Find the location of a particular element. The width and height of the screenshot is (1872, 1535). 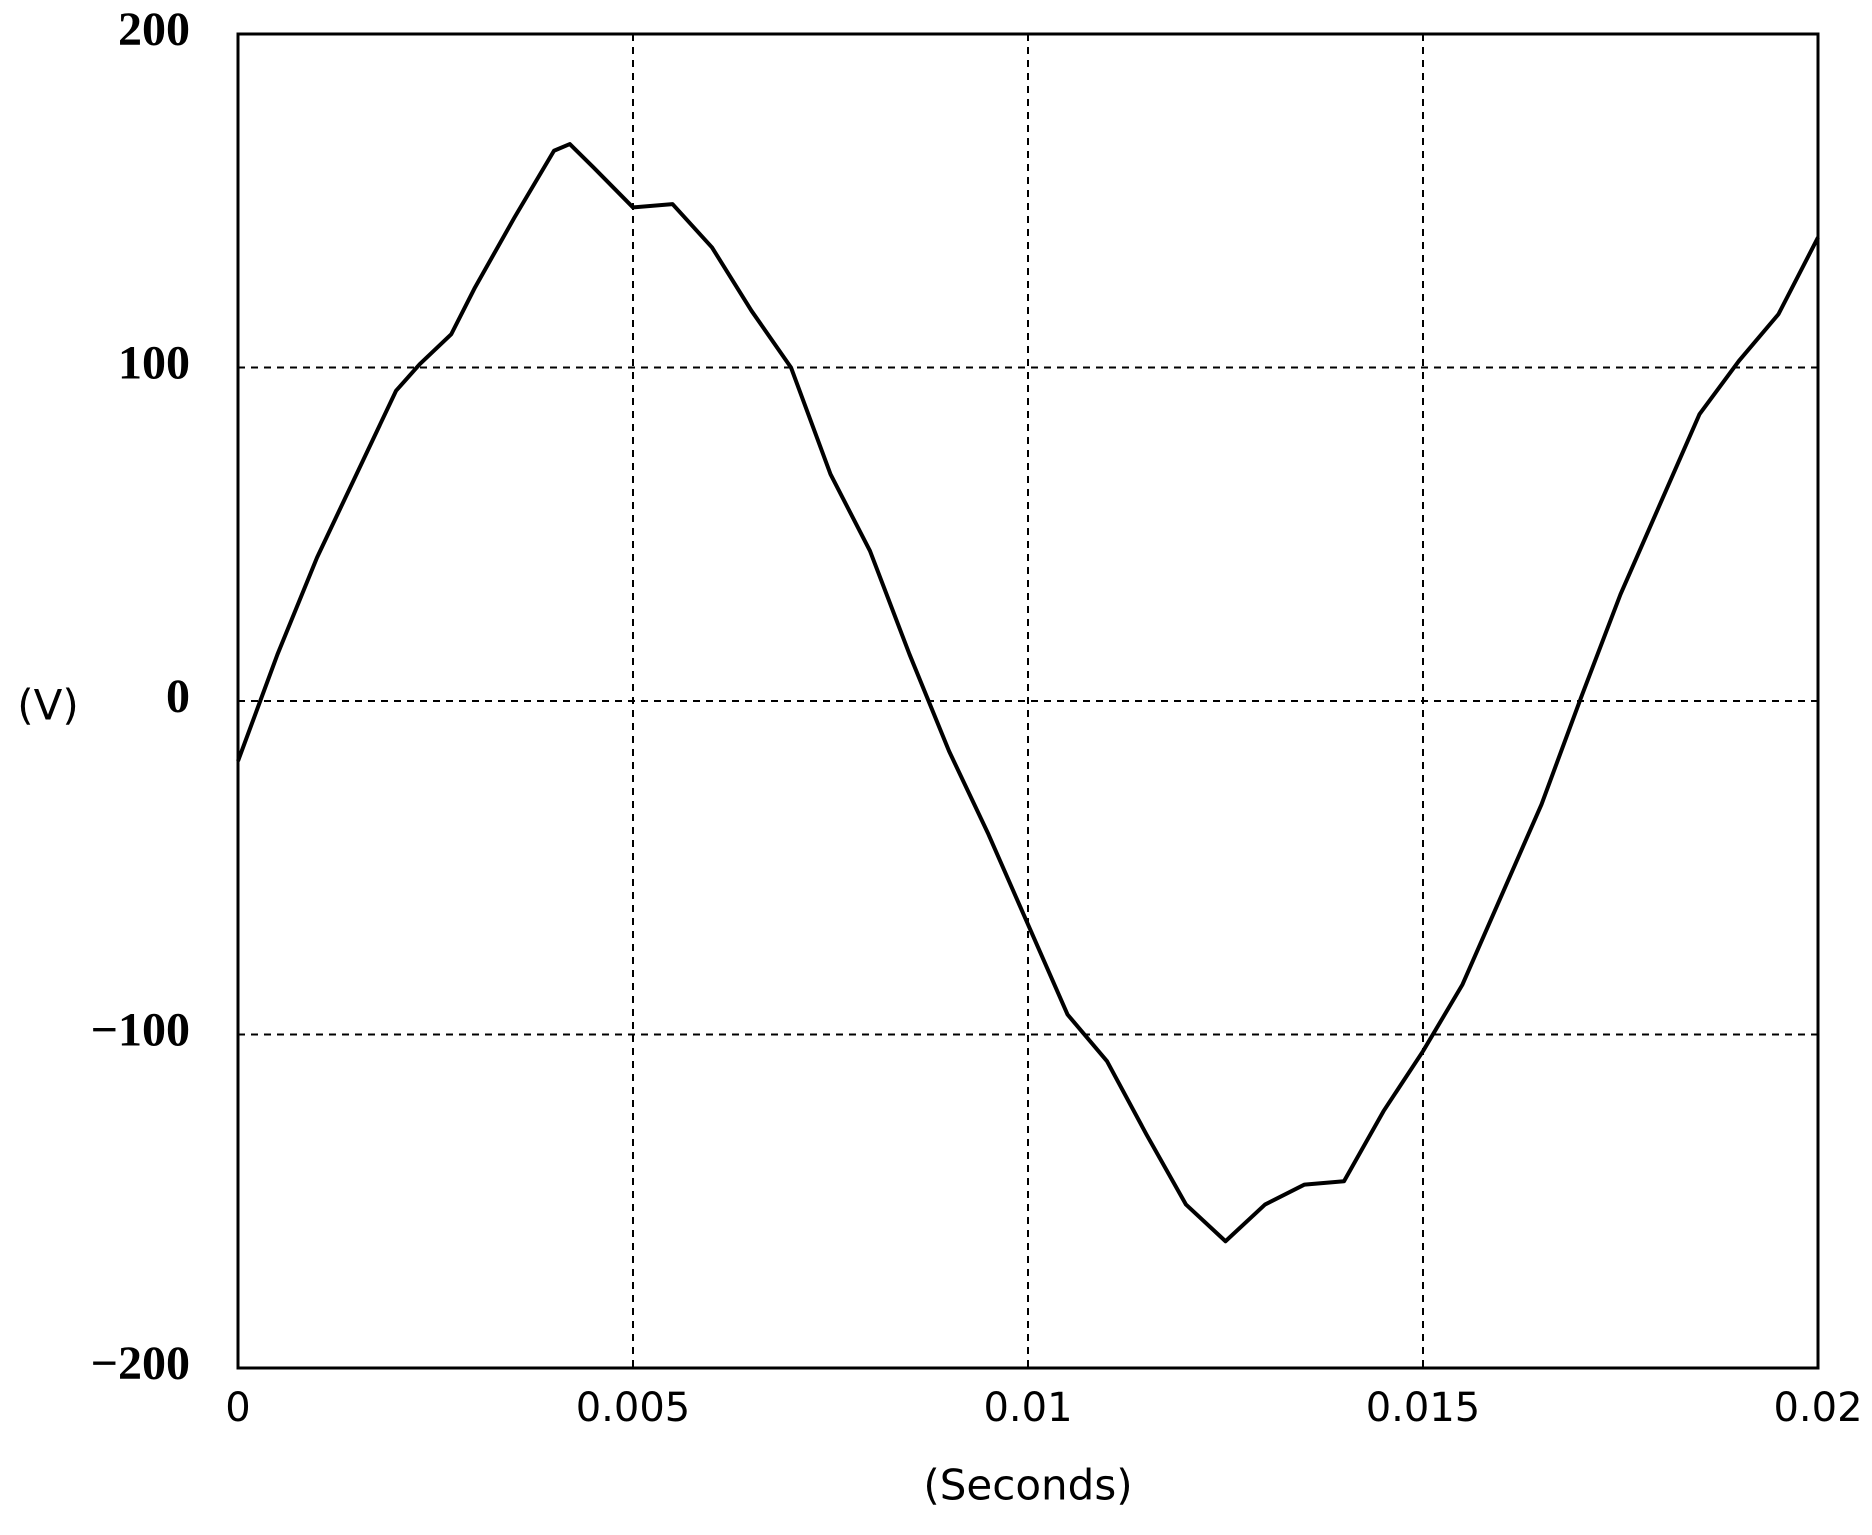

x-axis-label: (Seconds) is located at coordinates (1027, 1485).